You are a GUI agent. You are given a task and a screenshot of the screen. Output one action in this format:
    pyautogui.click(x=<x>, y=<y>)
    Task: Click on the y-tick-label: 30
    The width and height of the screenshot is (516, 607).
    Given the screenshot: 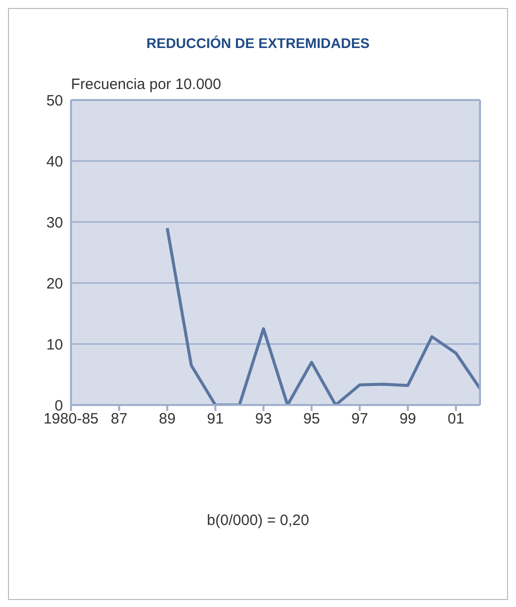 What is the action you would take?
    pyautogui.click(x=54, y=223)
    